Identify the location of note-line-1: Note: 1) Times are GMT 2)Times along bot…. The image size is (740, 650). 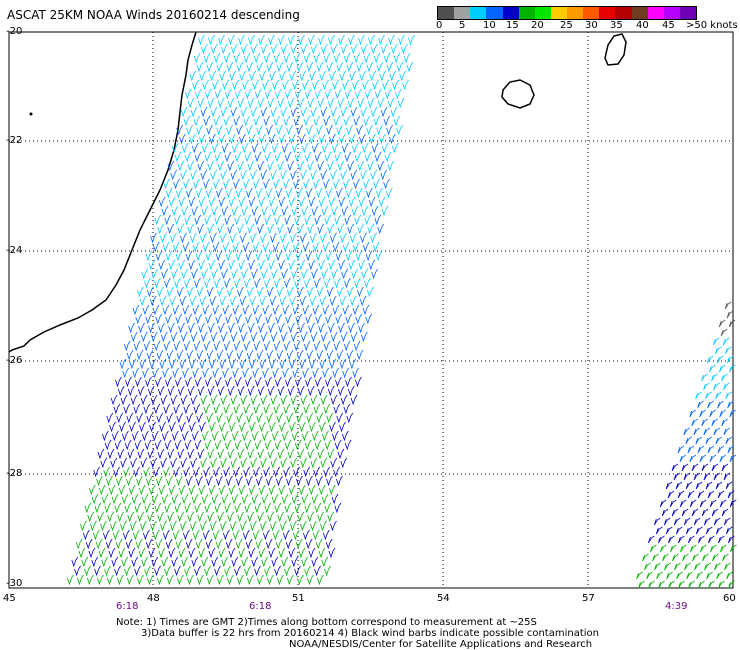
(326, 622).